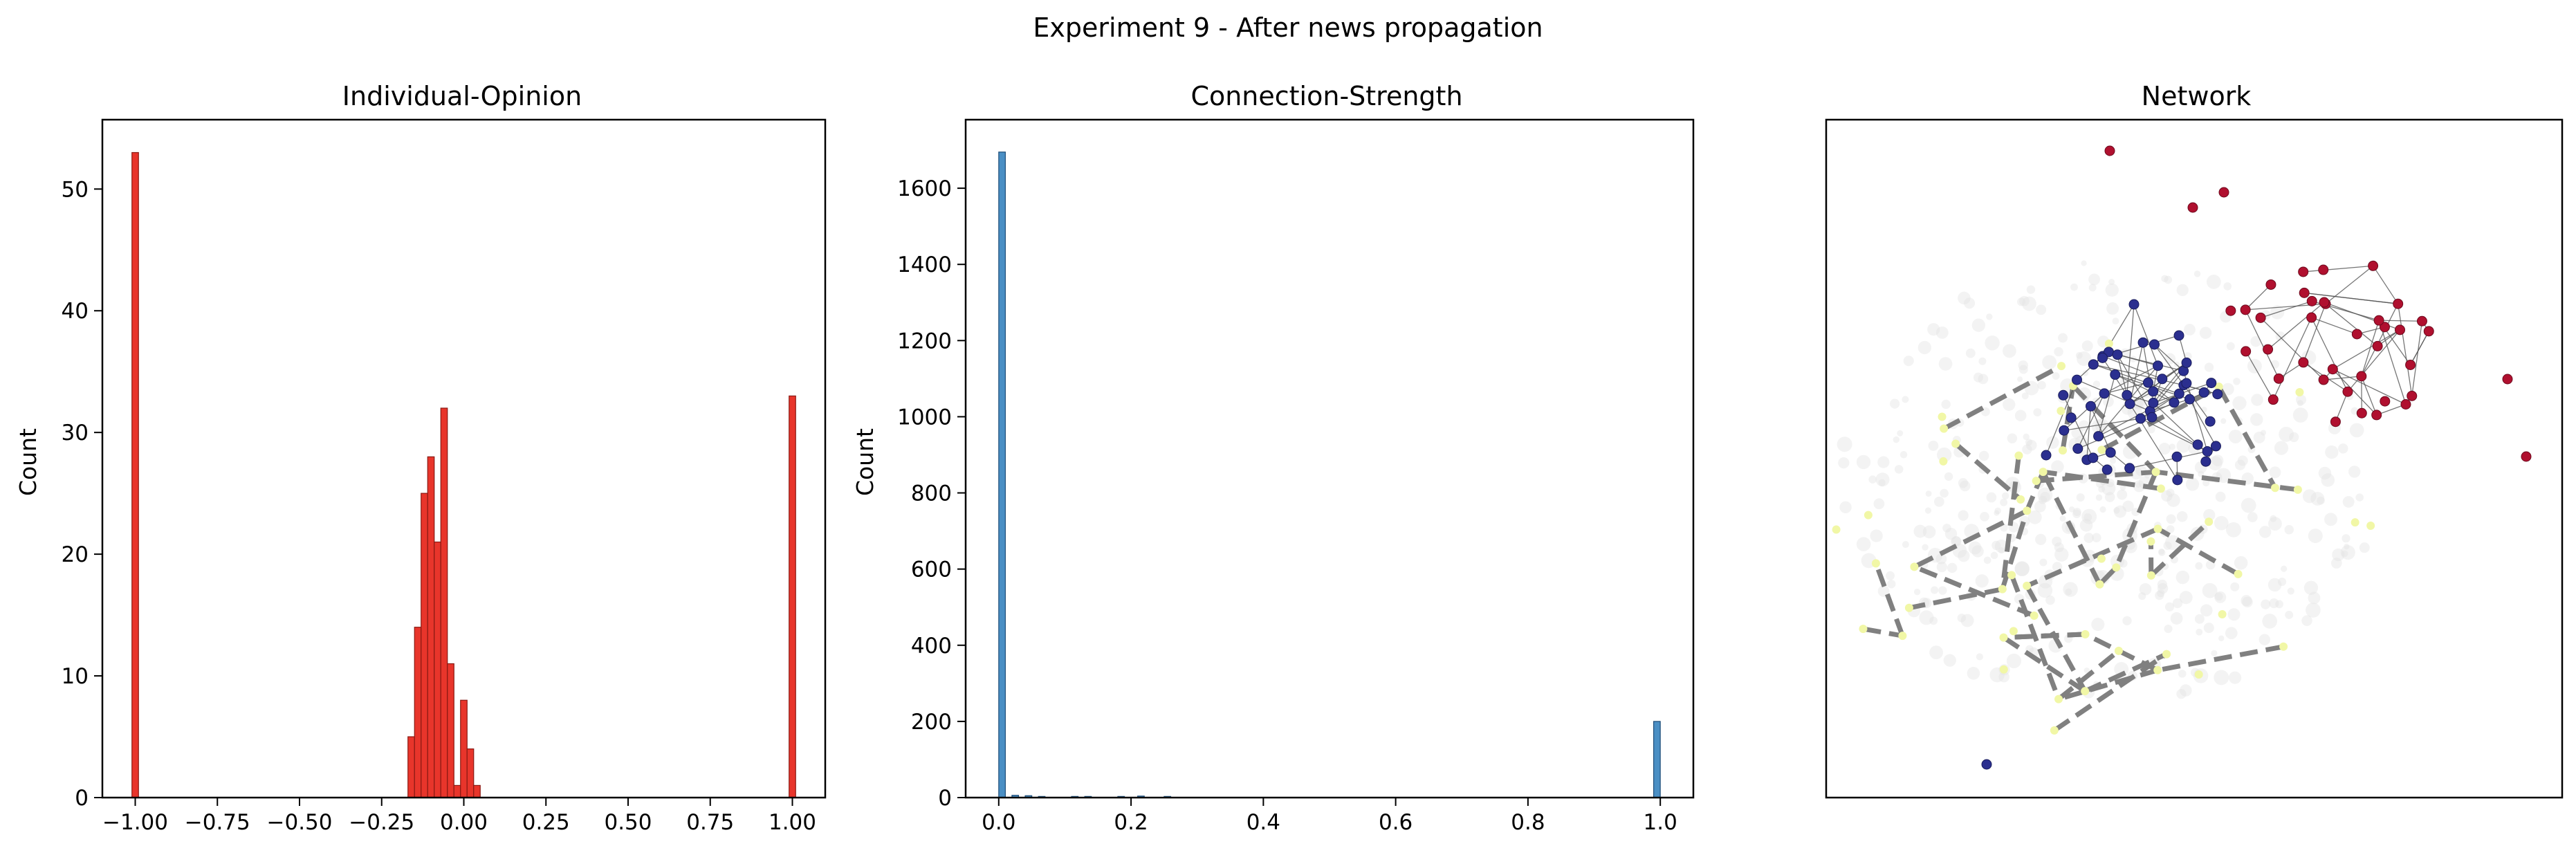 The image size is (2576, 855). Describe the element at coordinates (792, 822) in the screenshot. I see `x-tick-label: 1.00` at that location.